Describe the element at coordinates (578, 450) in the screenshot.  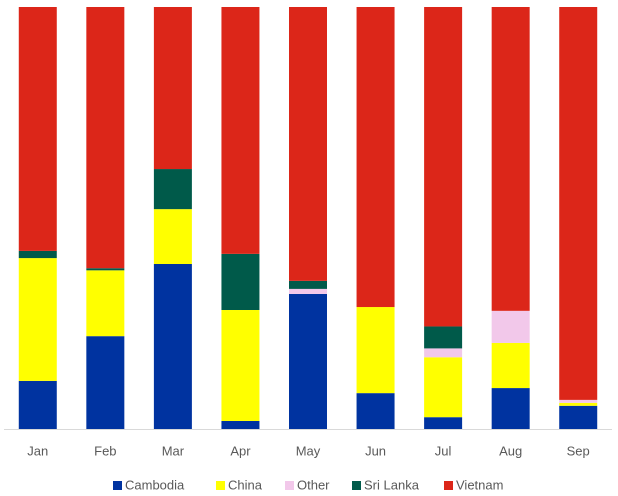
I see `x-tick-label: Sep` at that location.